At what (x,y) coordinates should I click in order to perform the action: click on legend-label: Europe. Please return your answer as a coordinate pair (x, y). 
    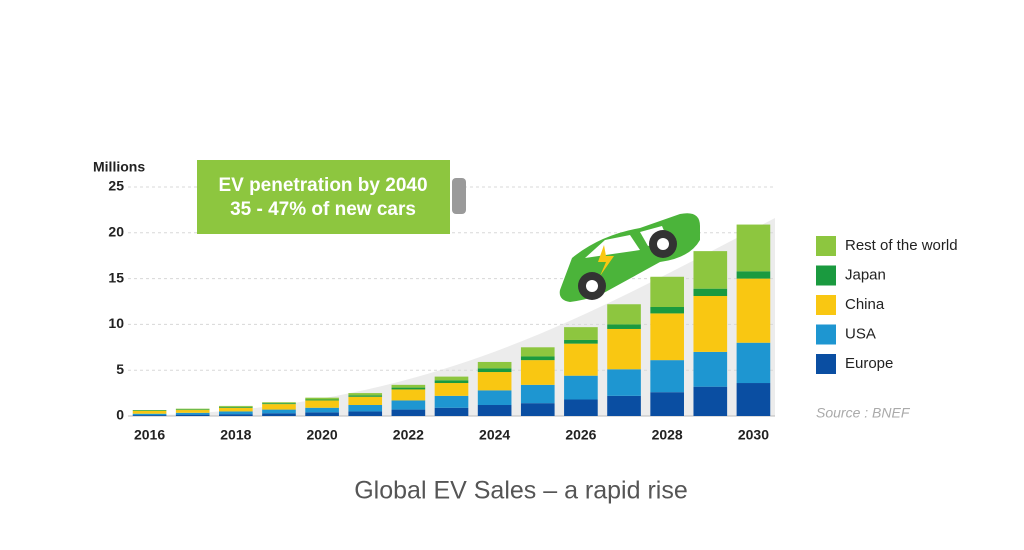
    Looking at the image, I should click on (869, 363).